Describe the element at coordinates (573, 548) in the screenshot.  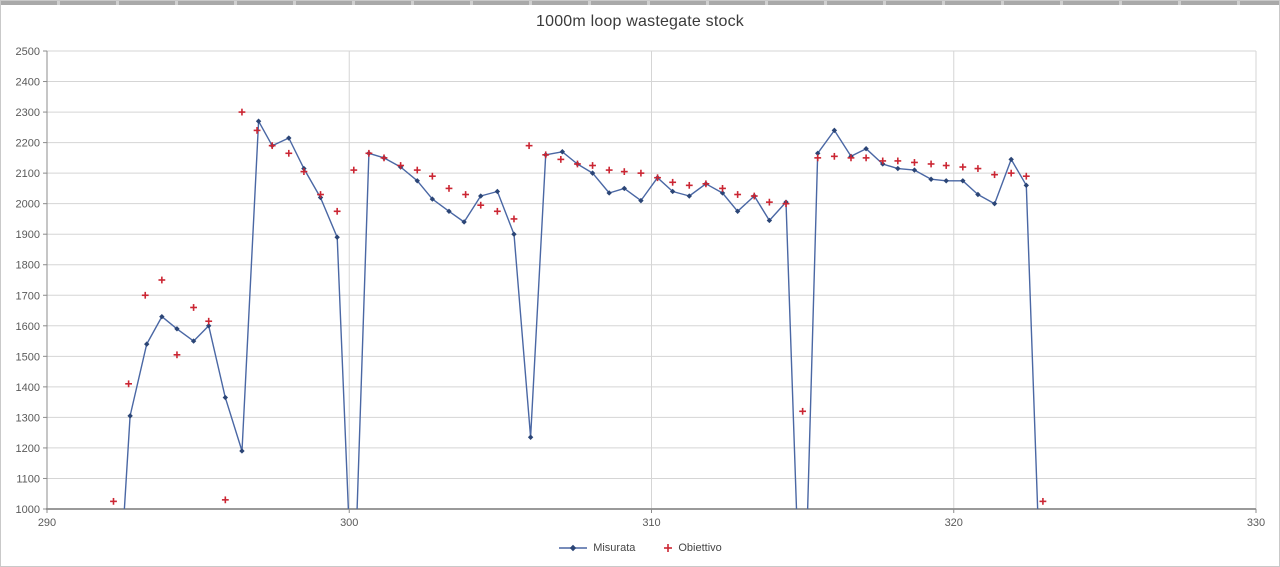
I see `misurata-line-diamond-icon` at that location.